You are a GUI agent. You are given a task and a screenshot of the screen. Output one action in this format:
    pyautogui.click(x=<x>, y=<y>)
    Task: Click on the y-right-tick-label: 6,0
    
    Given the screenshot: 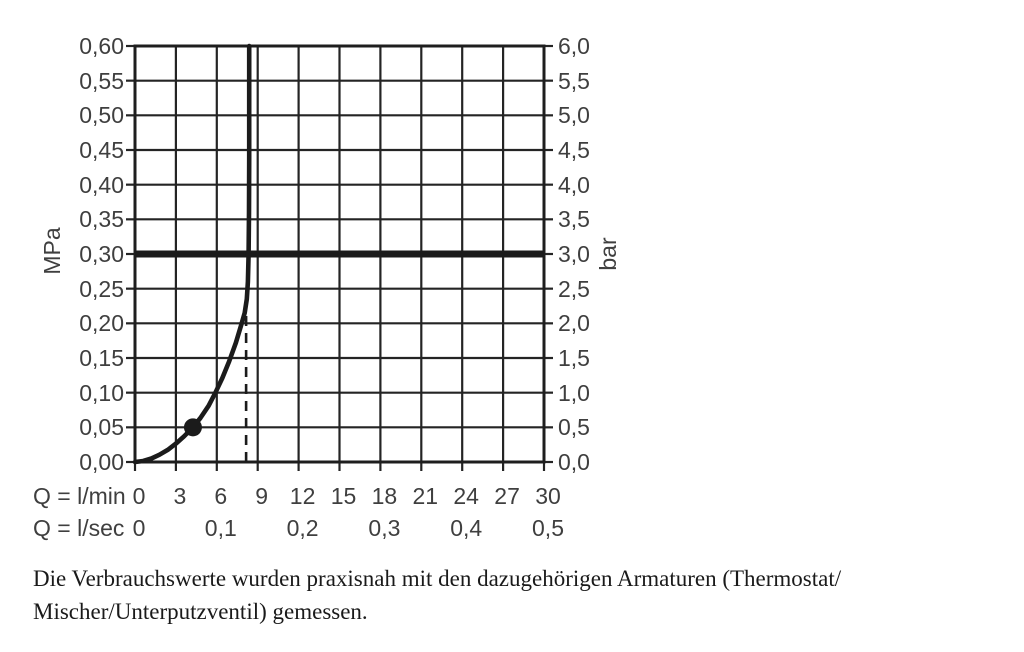 What is the action you would take?
    pyautogui.click(x=574, y=46)
    